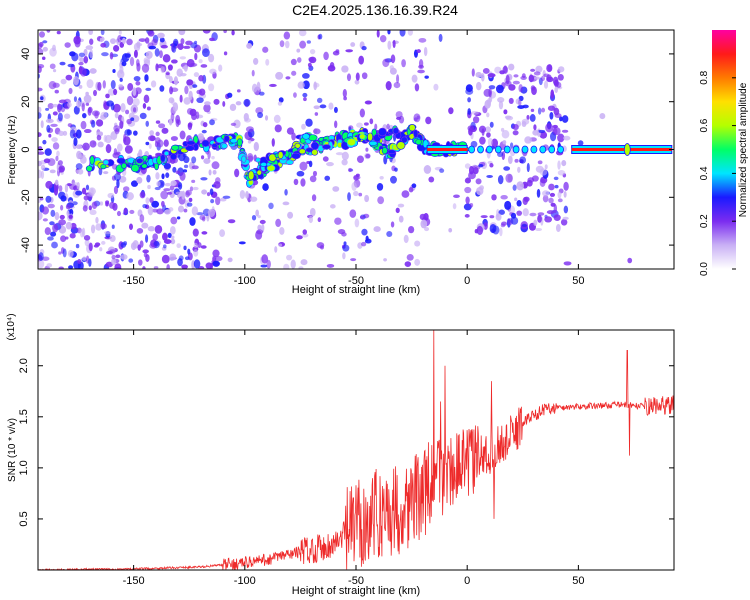 The height and width of the screenshot is (600, 750). I want to click on spectrogram-x-tick-label: -150, so click(134, 281).